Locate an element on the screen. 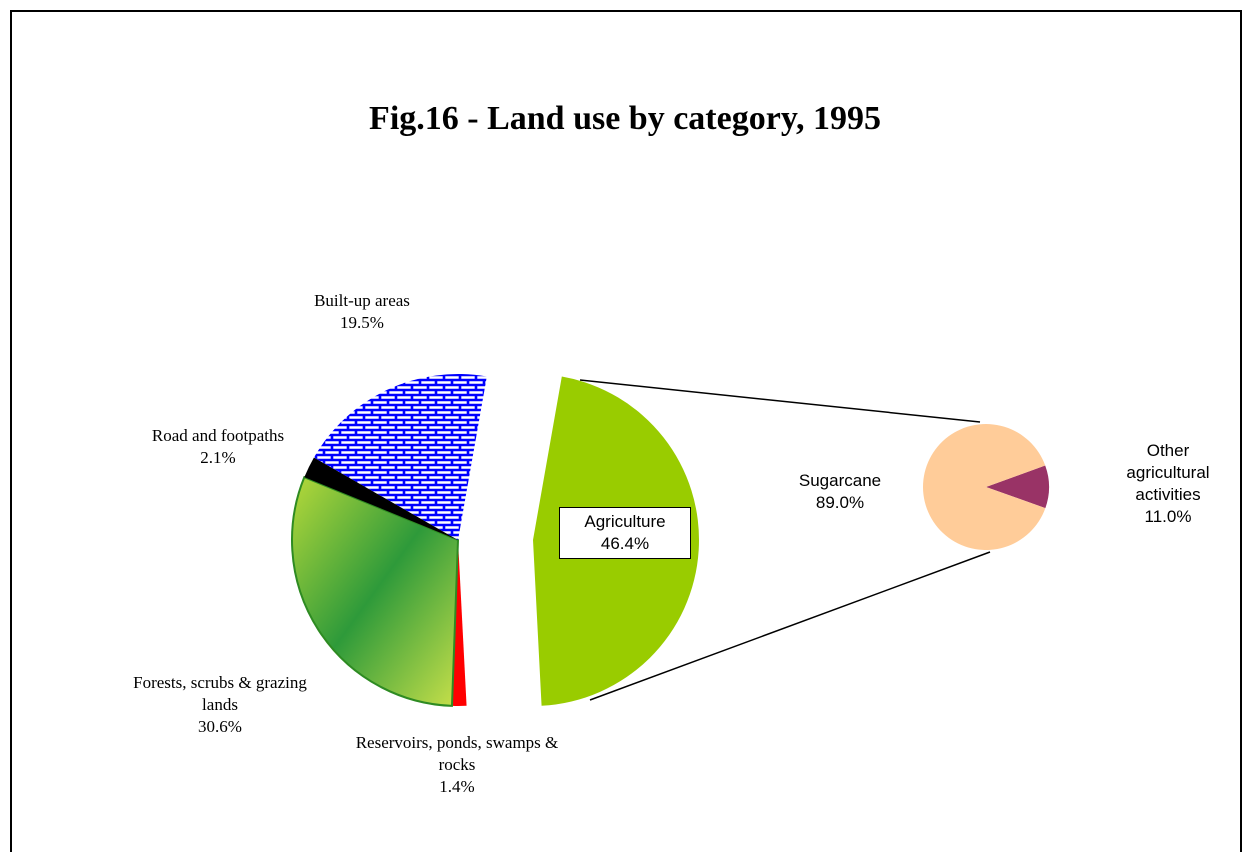 The image size is (1250, 852). chart-title: Fig.16 - Land use by category, 1995 is located at coordinates (625, 118).